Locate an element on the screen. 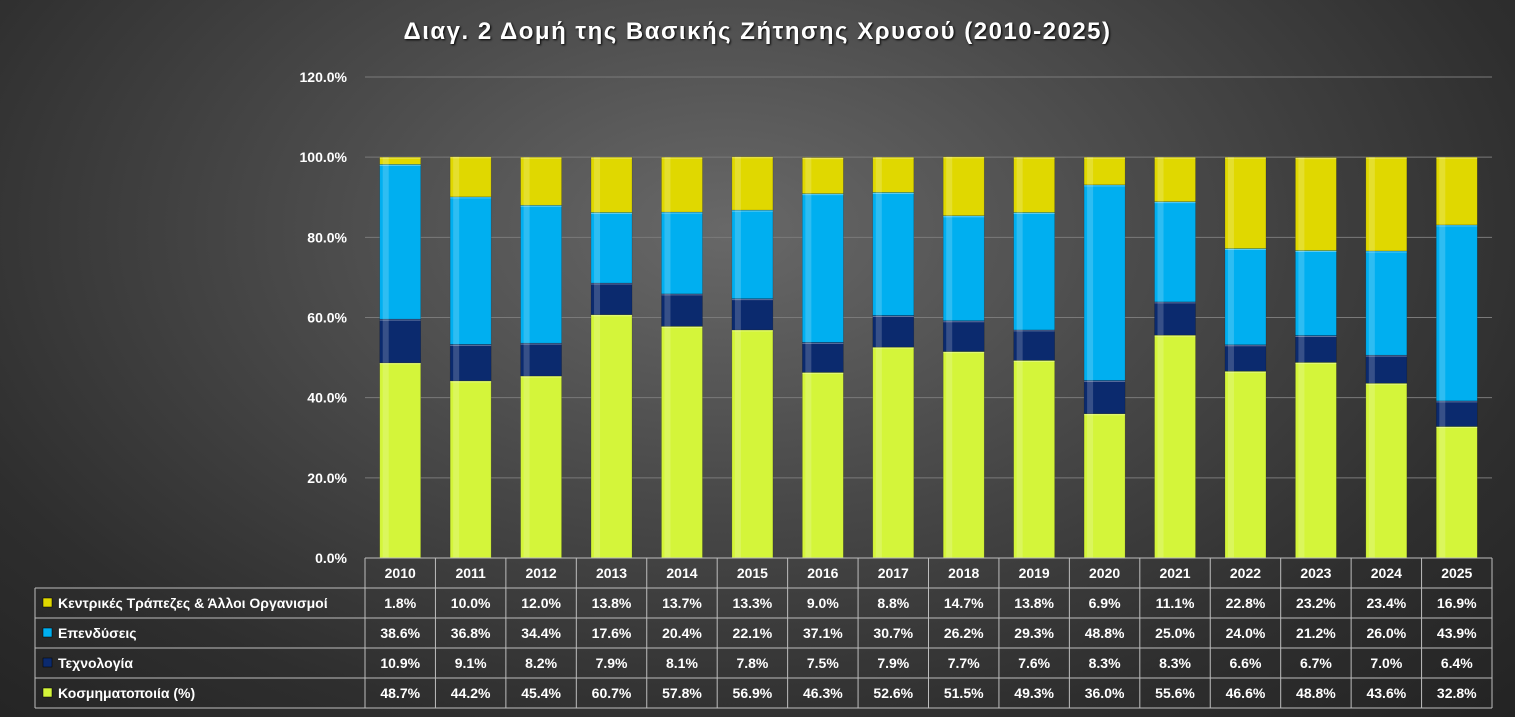 The height and width of the screenshot is (717, 1515). data-table-cell: 55.6% is located at coordinates (1175, 693).